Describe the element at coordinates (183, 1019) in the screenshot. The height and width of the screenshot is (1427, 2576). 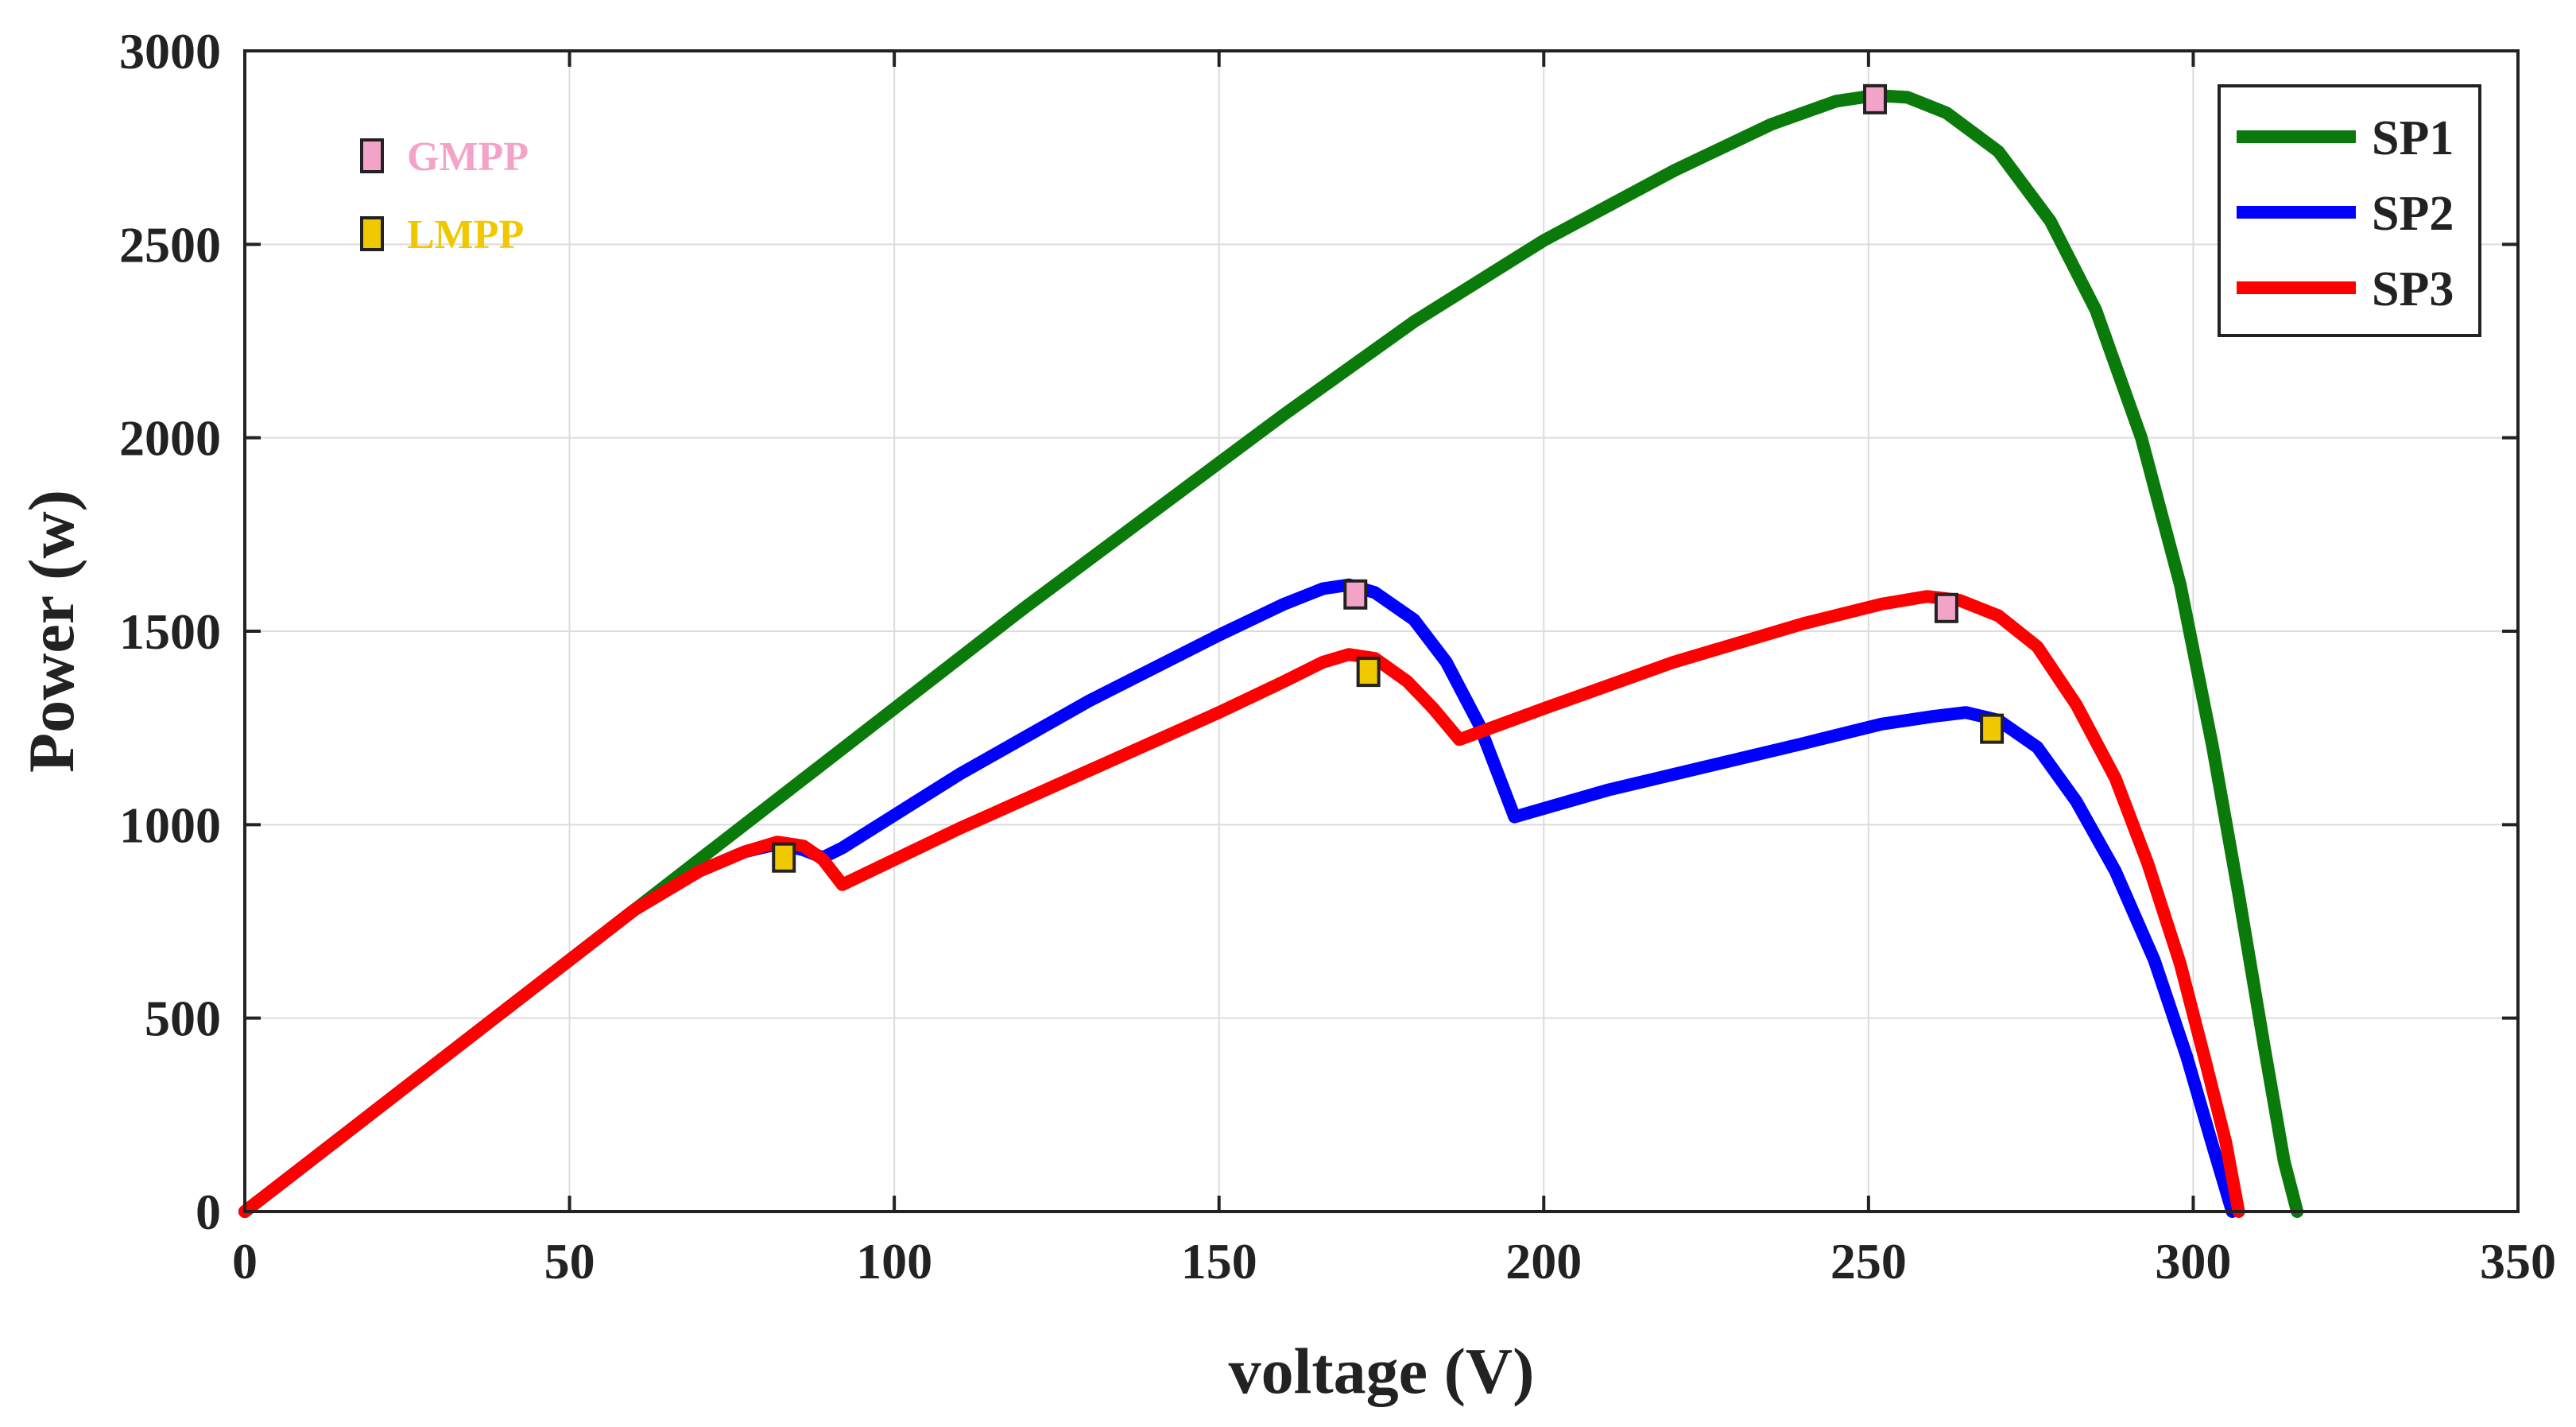
I see `y-tick-label: 500` at that location.